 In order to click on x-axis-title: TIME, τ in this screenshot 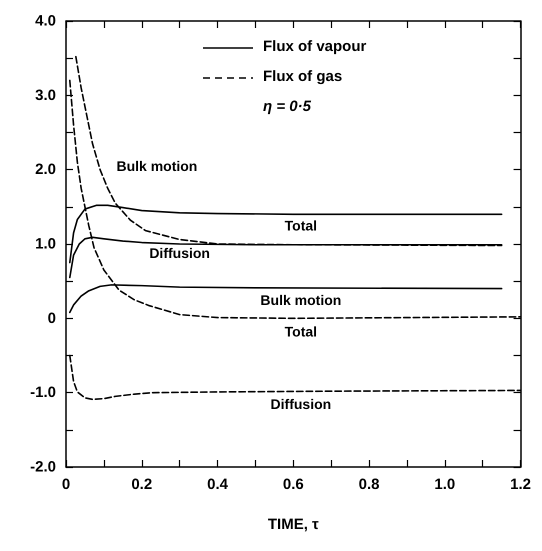, I will do `click(294, 524)`.